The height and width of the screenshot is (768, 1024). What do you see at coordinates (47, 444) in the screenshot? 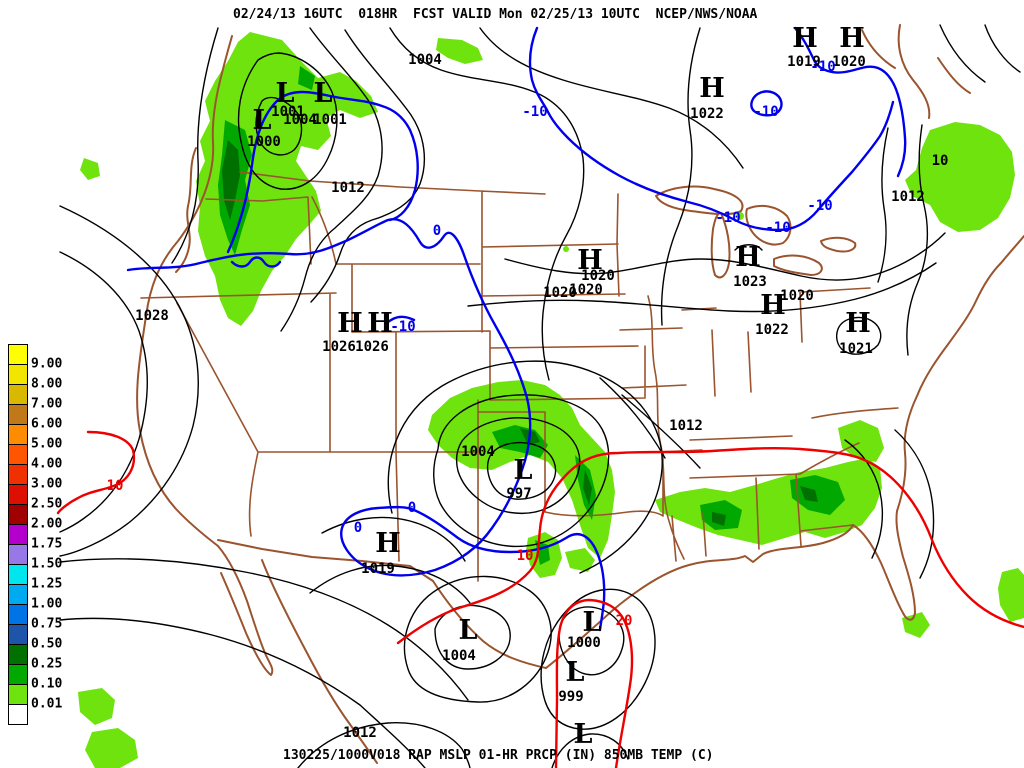
I see `colorbar-value: 5.00` at bounding box center [47, 444].